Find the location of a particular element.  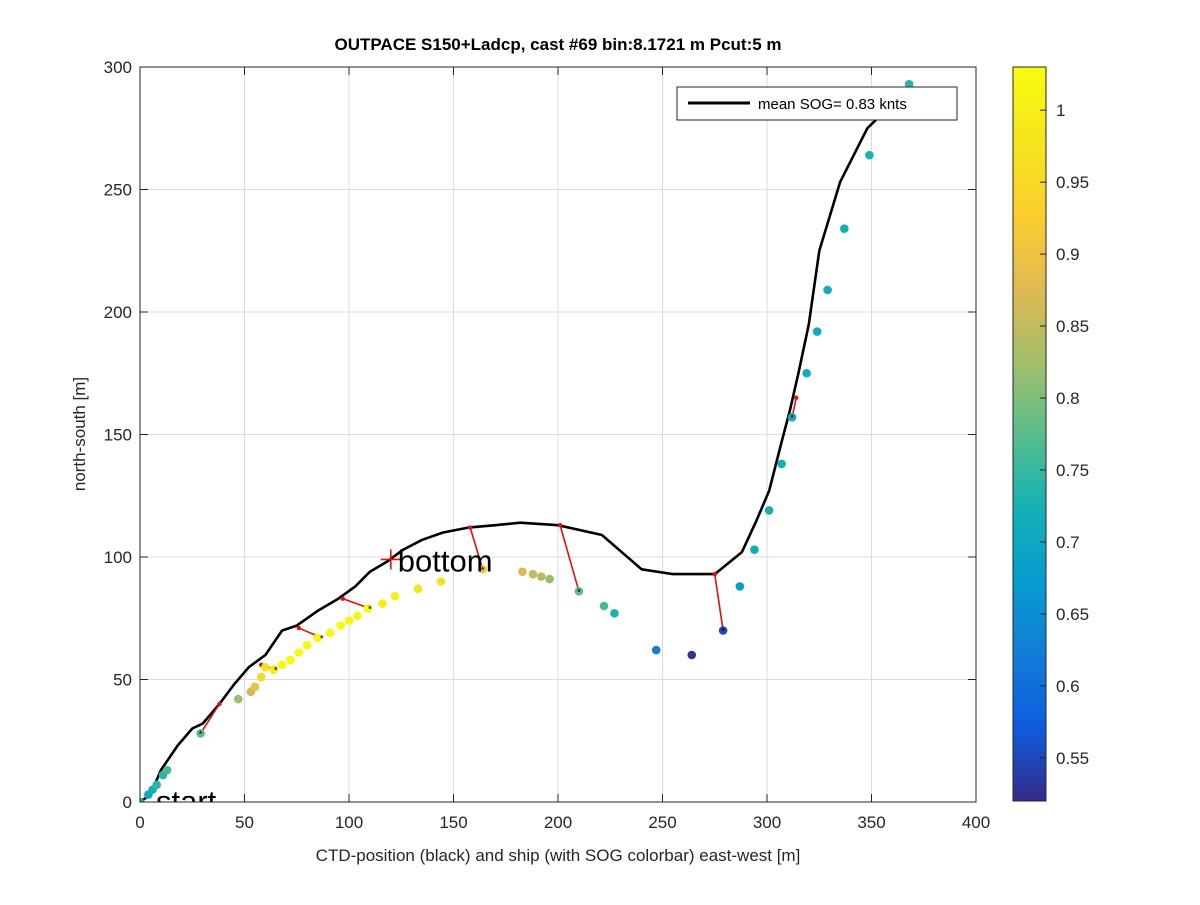

colorbar: 0.55 0.6 0.65 0.7 0.75 0.8 0.85 0.9 0.95 1 is located at coordinates (1050, 434).